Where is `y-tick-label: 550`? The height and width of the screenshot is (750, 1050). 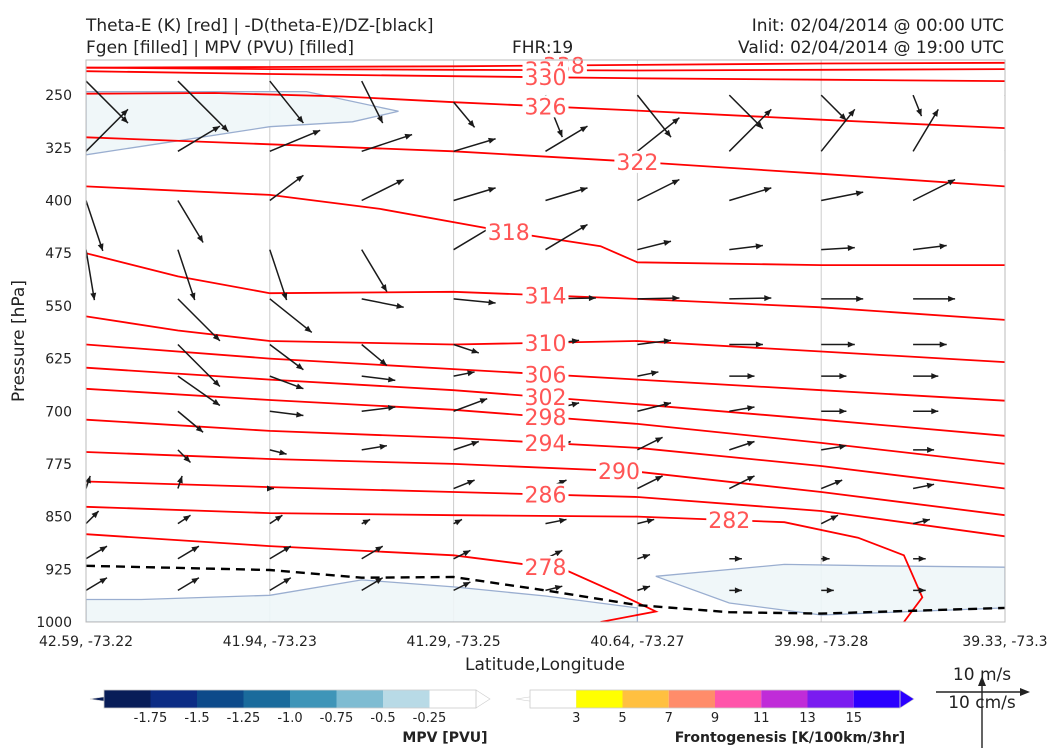
y-tick-label: 550 is located at coordinates (58, 307).